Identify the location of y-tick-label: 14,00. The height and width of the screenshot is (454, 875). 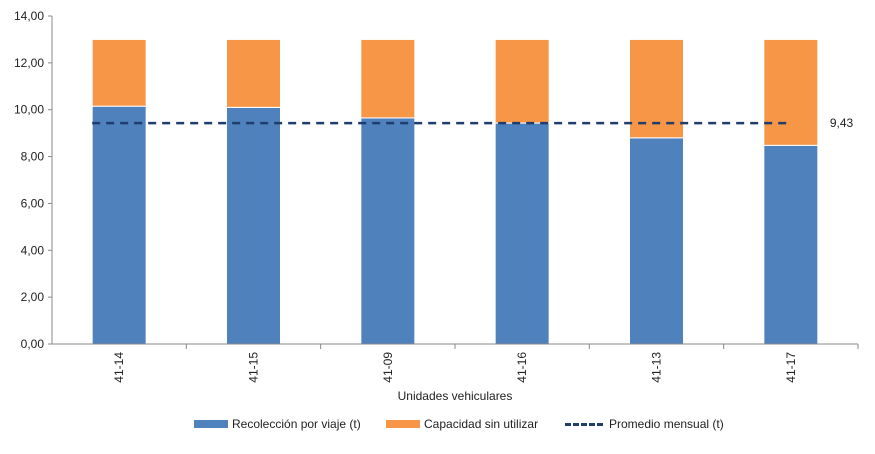
(29, 16).